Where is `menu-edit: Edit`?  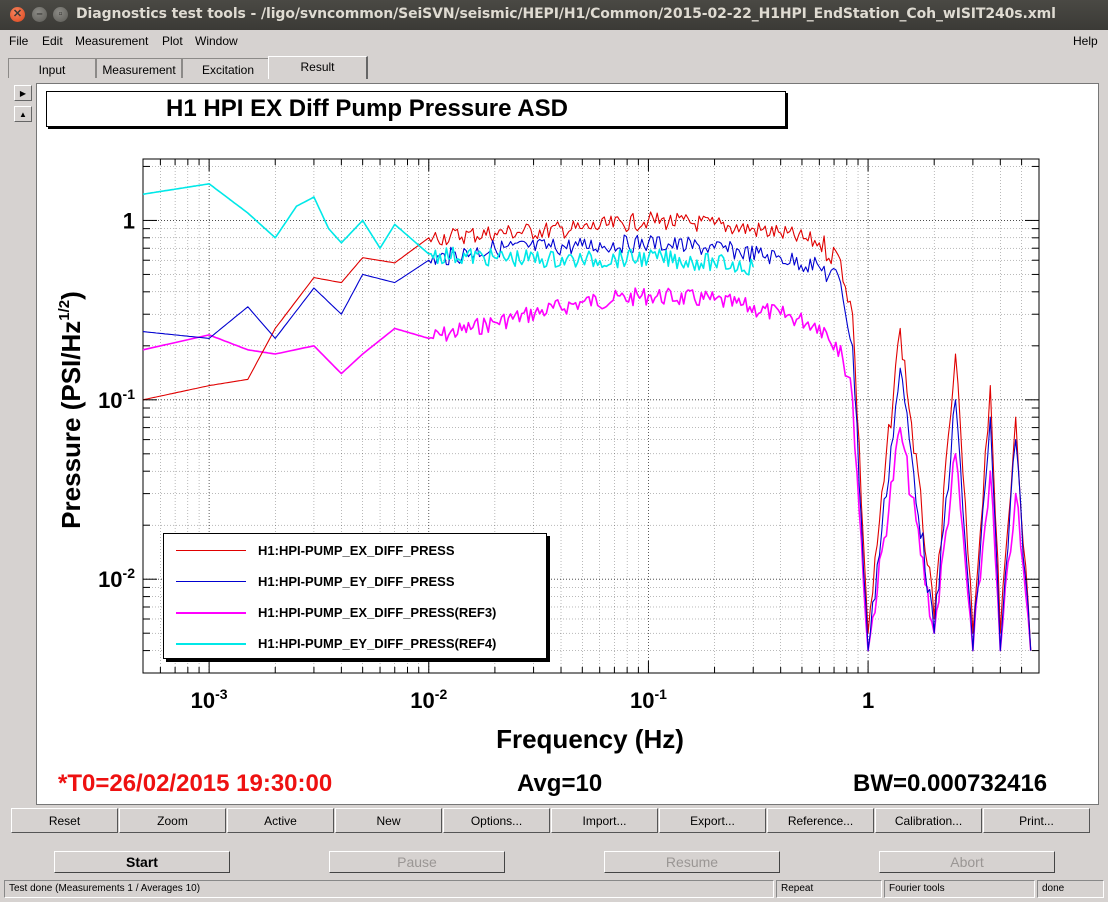
menu-edit: Edit is located at coordinates (52, 41).